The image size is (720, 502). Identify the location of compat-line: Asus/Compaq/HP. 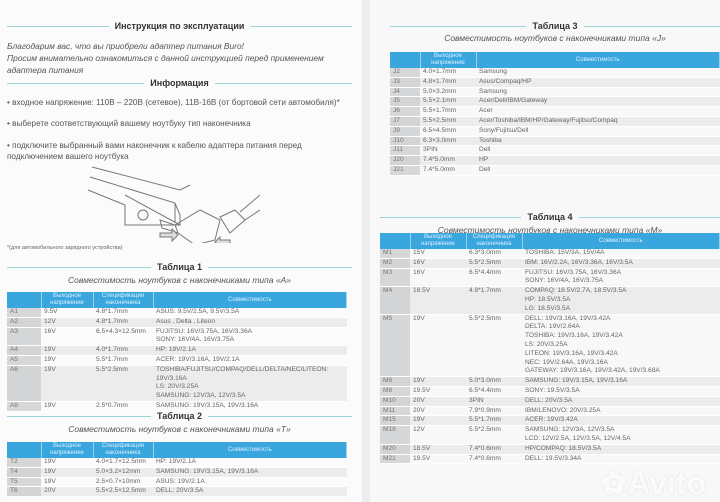
(505, 81).